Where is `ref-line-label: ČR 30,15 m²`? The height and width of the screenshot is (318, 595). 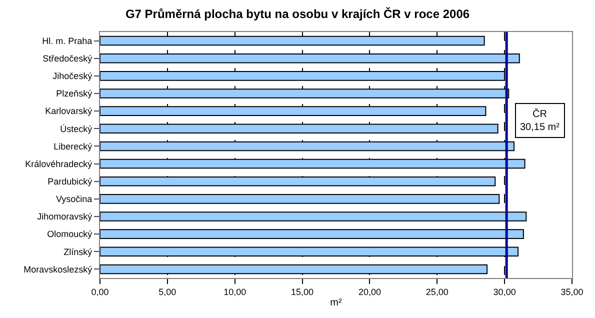 ref-line-label: ČR 30,15 m² is located at coordinates (540, 120).